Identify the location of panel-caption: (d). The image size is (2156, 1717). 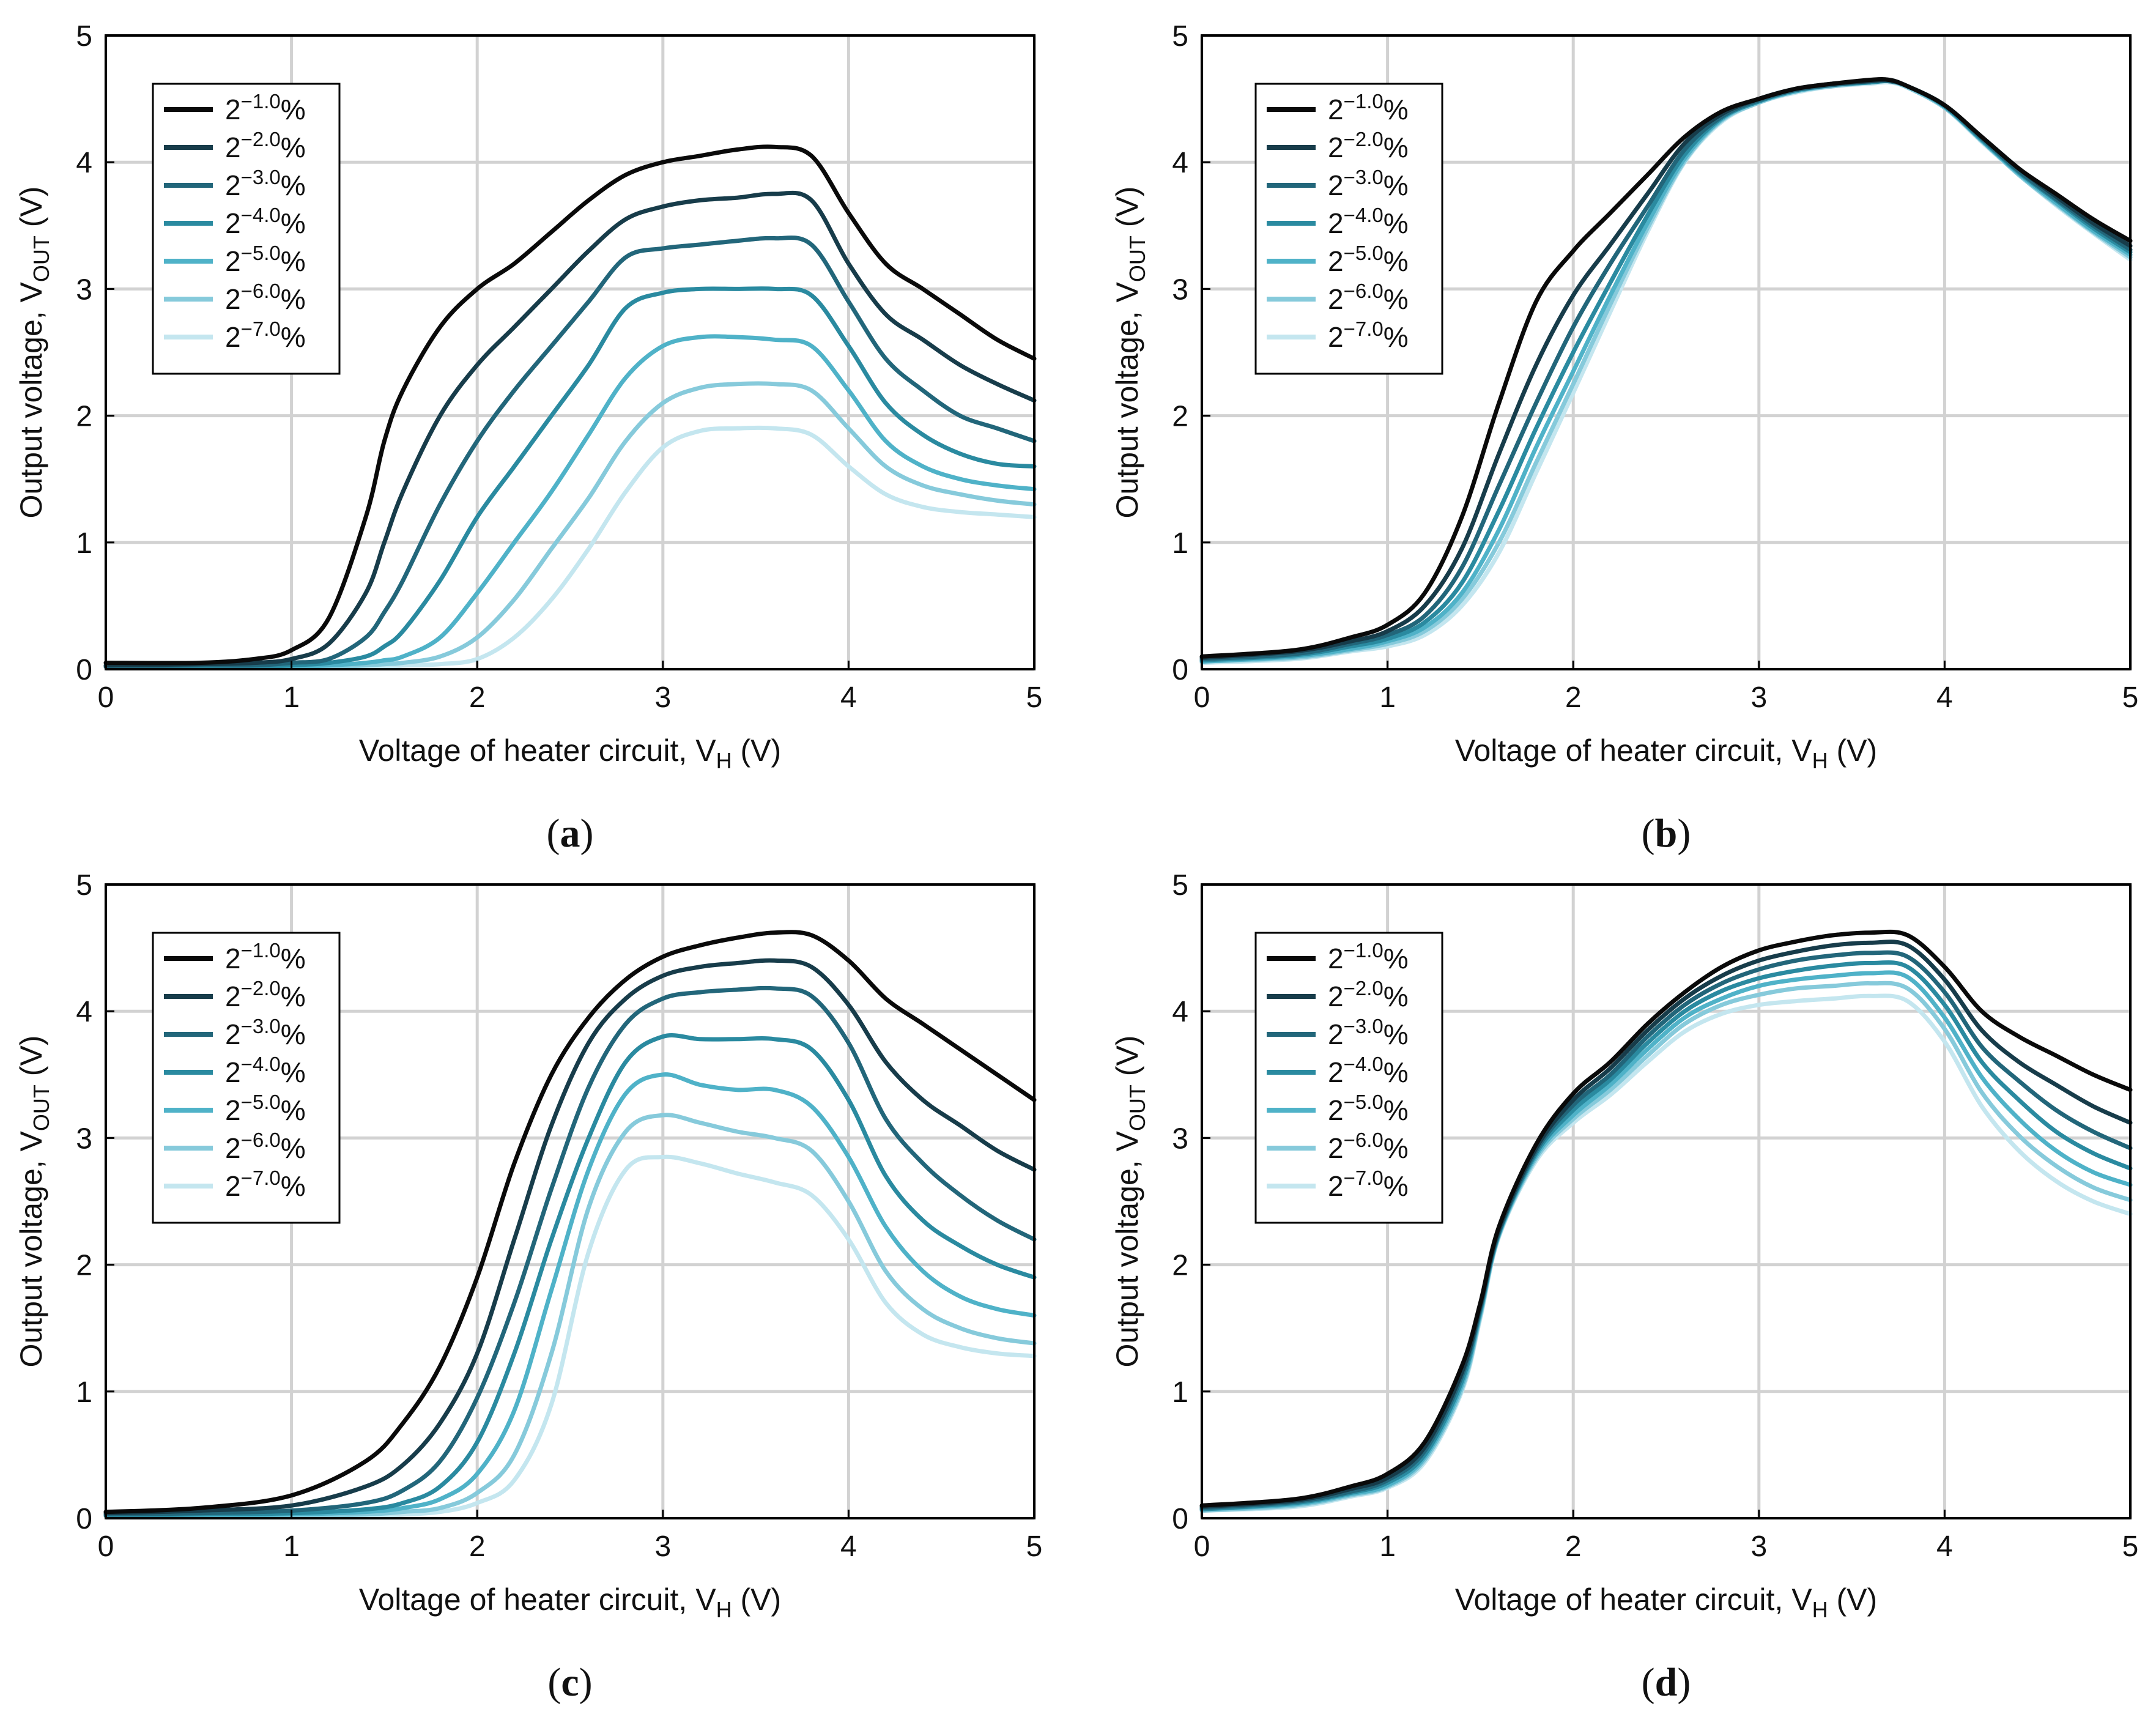
(1666, 1683).